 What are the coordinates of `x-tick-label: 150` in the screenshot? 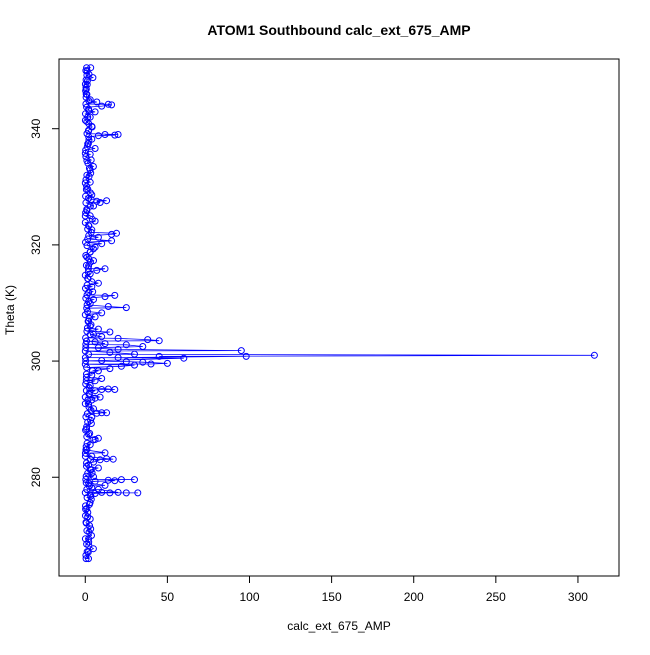 It's located at (332, 597).